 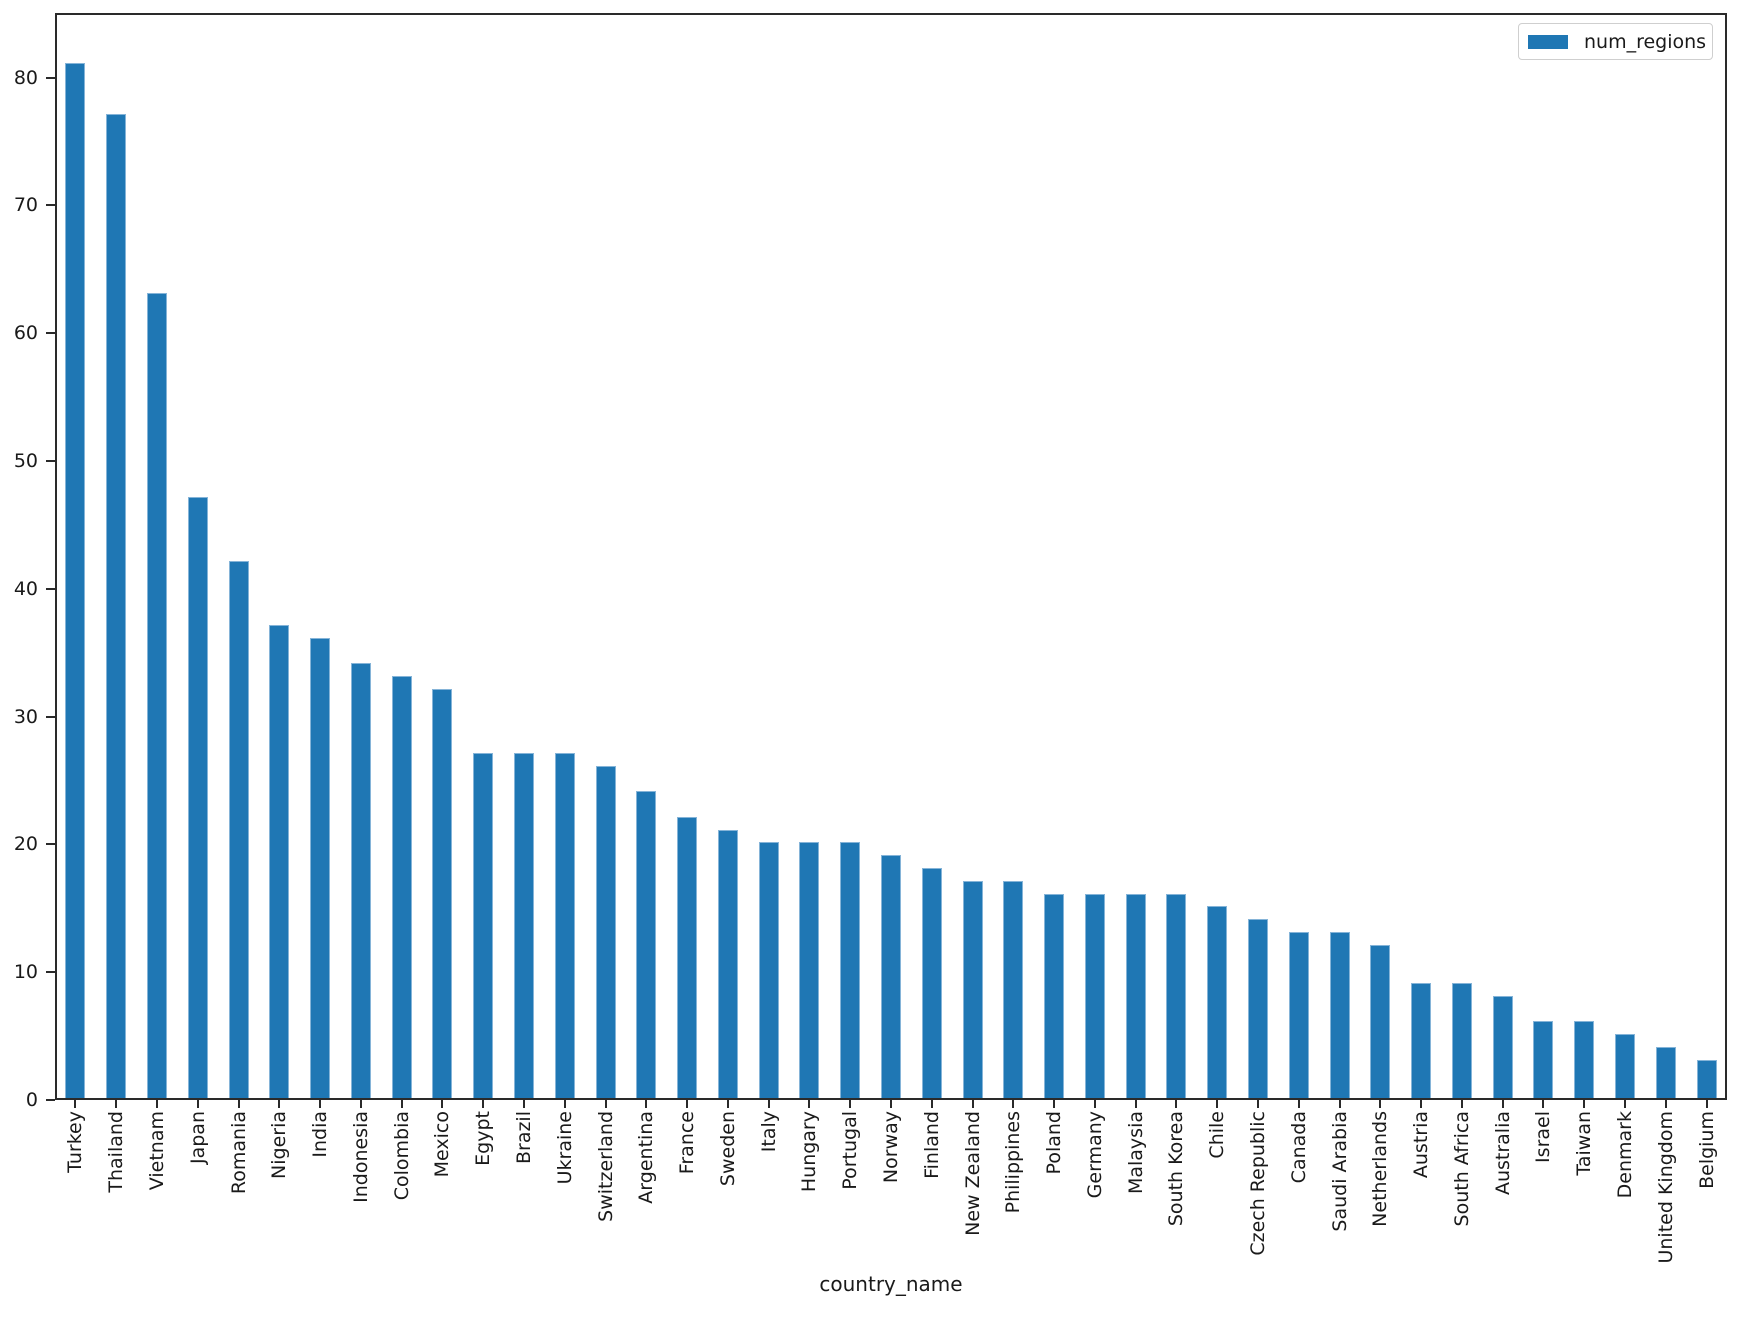 What do you see at coordinates (238, 829) in the screenshot?
I see `bar-romania` at bounding box center [238, 829].